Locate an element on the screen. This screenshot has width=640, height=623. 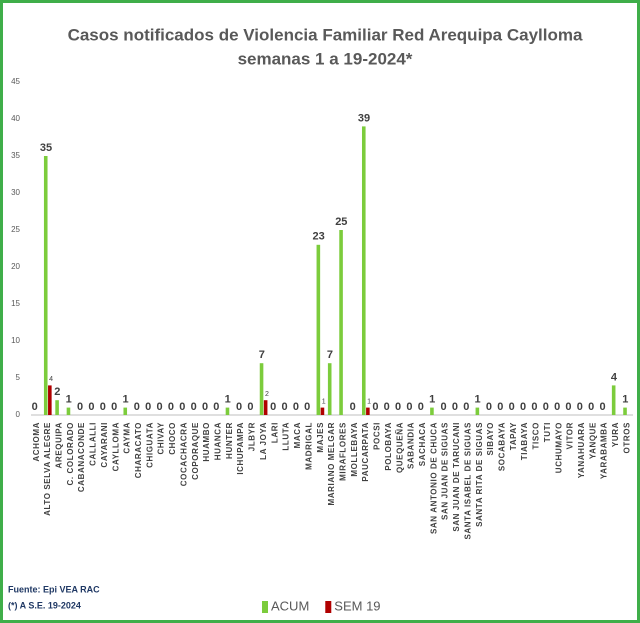
x-tick-label: PAUCARPATA is located at coordinates (365, 452).